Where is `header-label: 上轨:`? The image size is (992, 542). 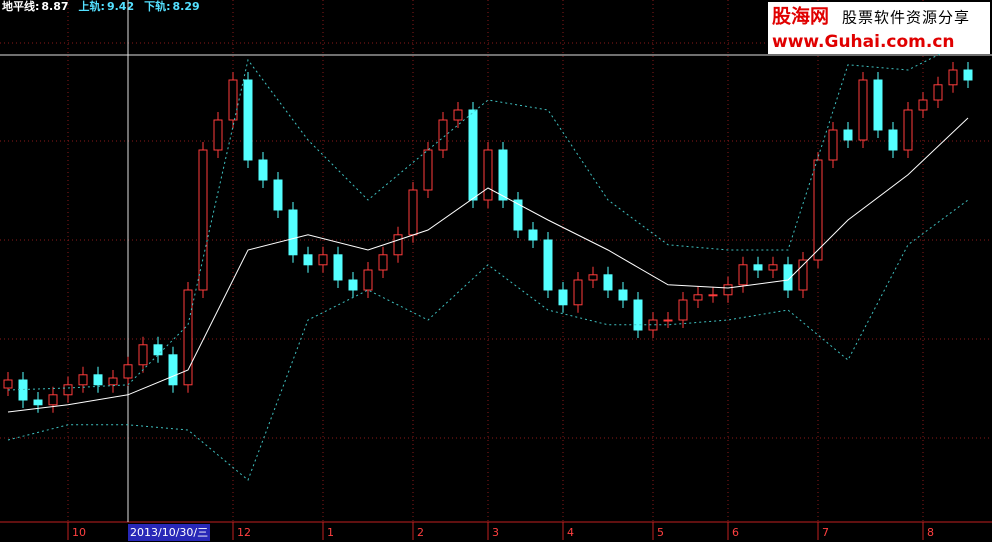
header-label: 上轨: is located at coordinates (92, 6).